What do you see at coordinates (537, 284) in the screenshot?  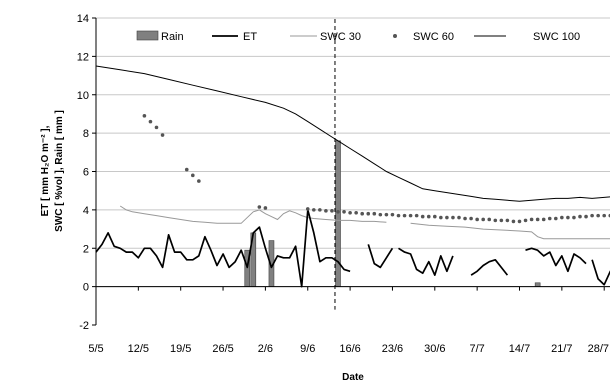 I see `rain-bar` at bounding box center [537, 284].